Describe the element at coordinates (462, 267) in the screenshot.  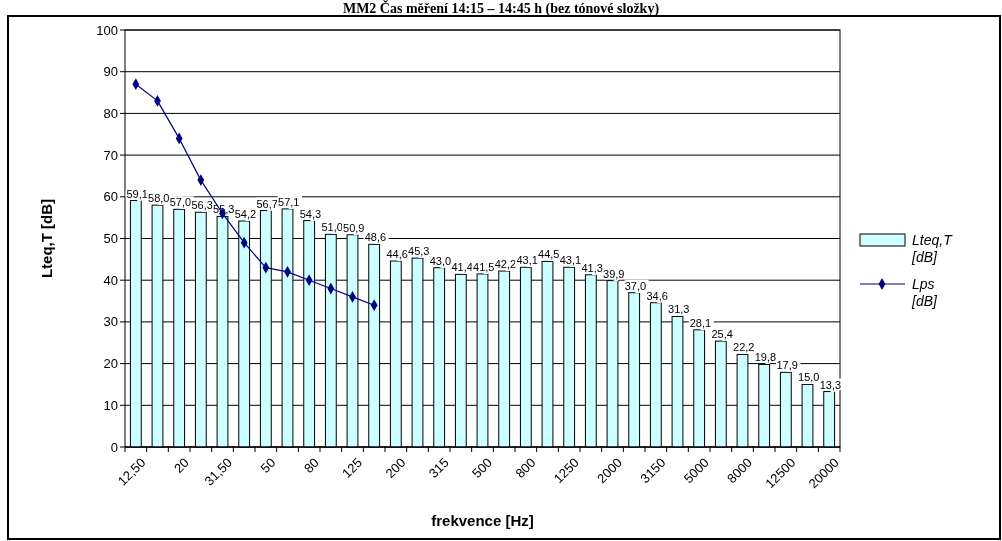
I see `data-label: 41,4` at that location.